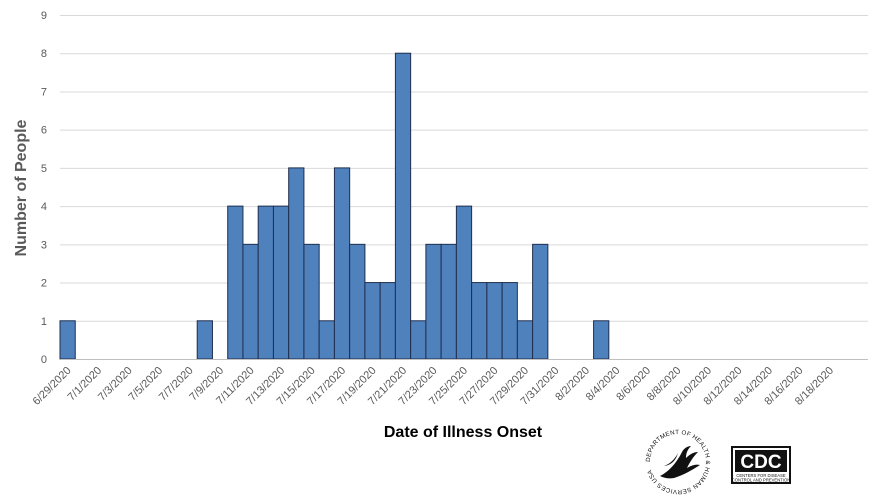  Describe the element at coordinates (44, 207) in the screenshot. I see `y-tick-label: 4` at that location.